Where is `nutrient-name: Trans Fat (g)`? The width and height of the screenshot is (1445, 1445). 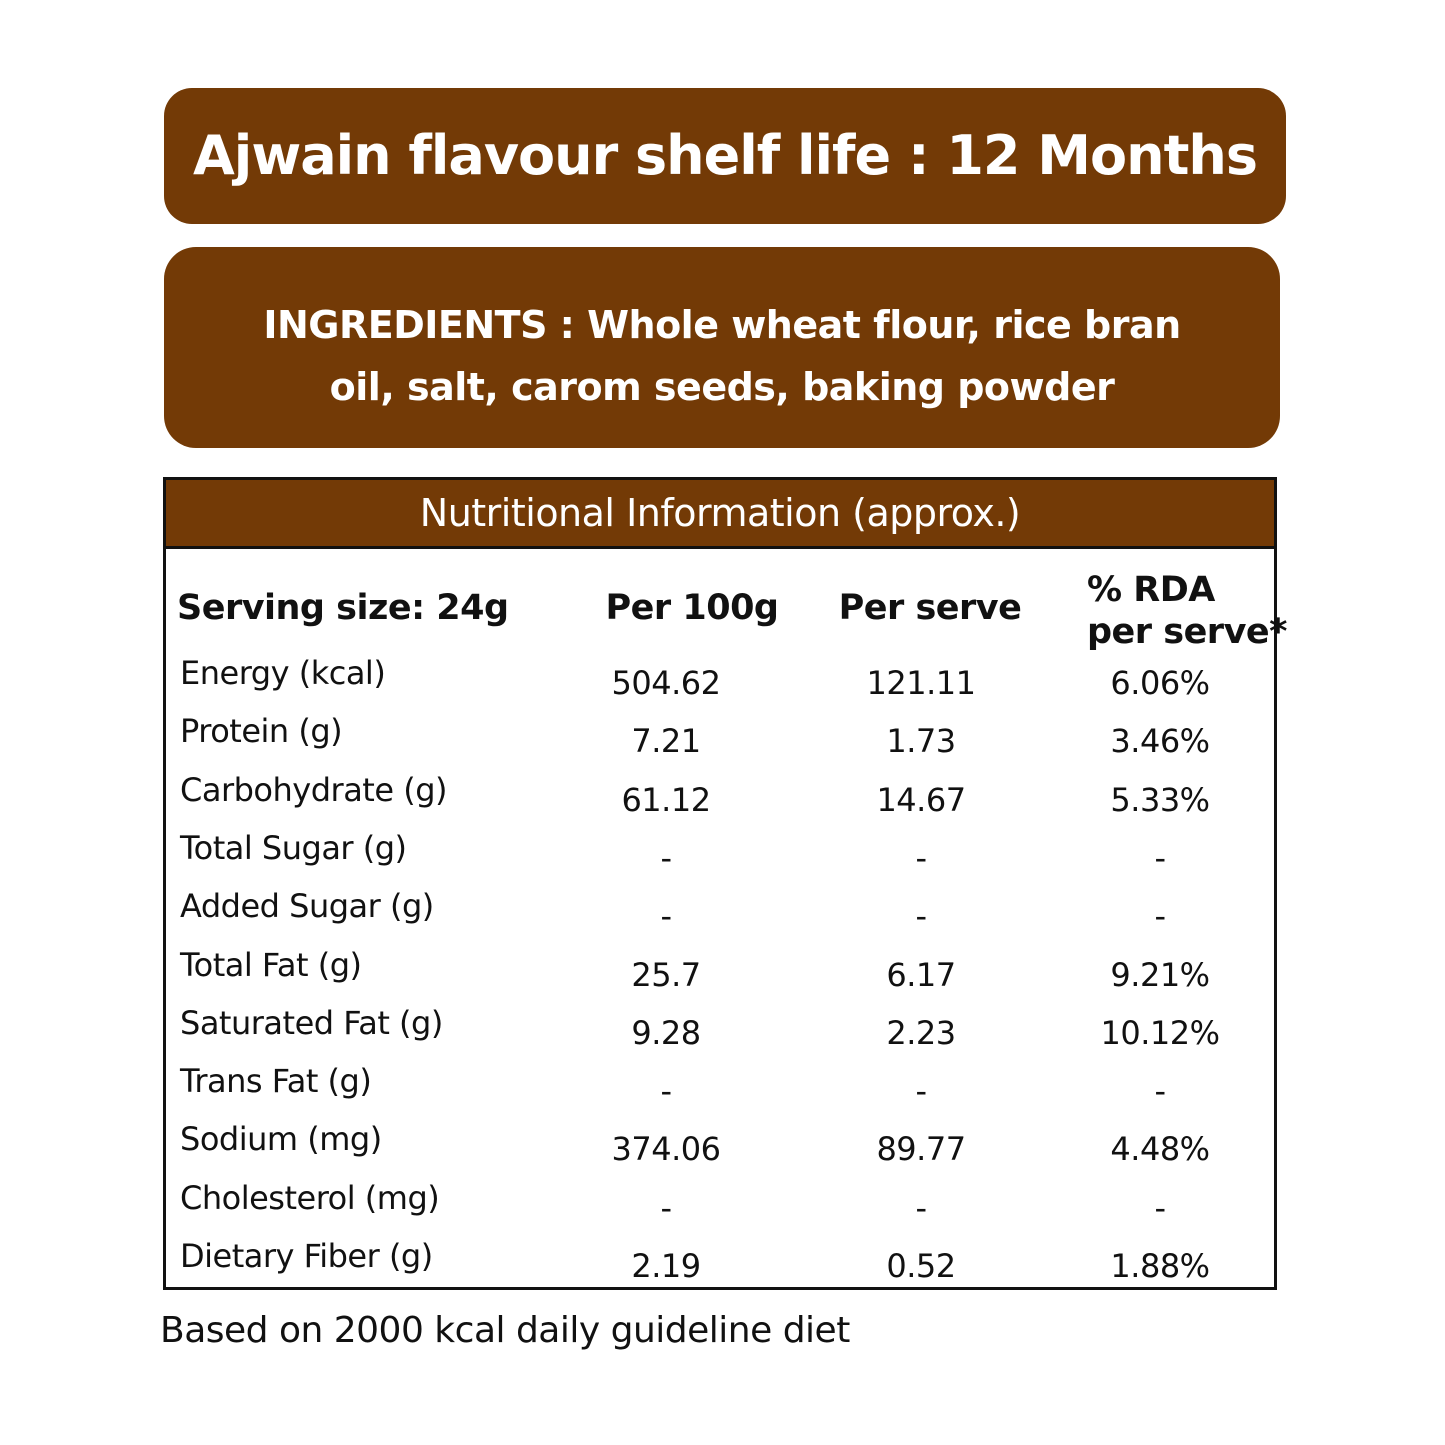
nutrient-name: Trans Fat (g) is located at coordinates (276, 1081).